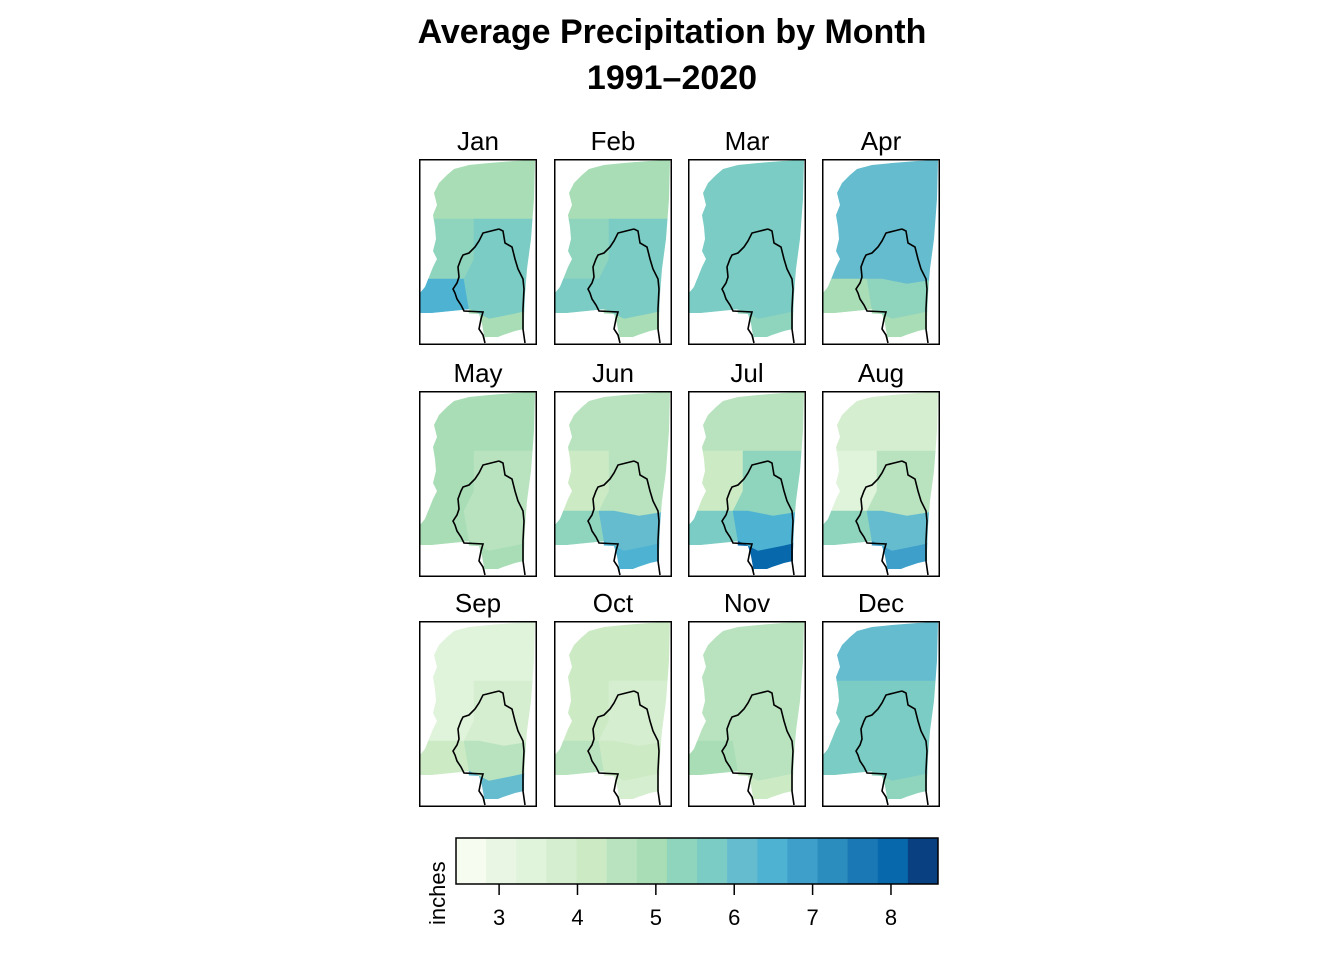 This screenshot has width=1344, height=960. Describe the element at coordinates (881, 373) in the screenshot. I see `panel-label: Aug` at that location.